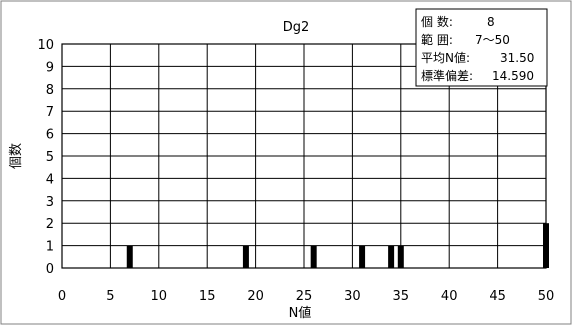  I want to click on stat-stddev-label: 標準偏差:, so click(447, 75).